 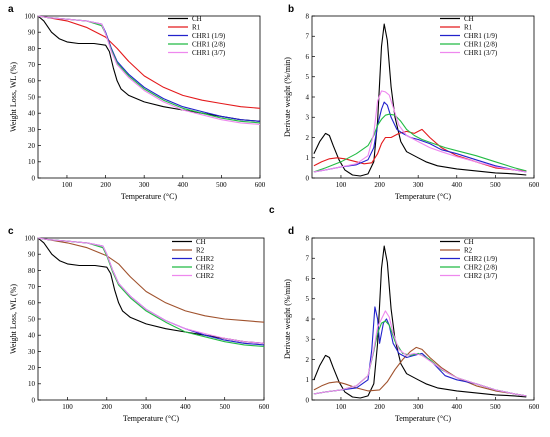 What do you see at coordinates (13, 319) in the screenshot?
I see `y-axis-label: Weight Loss, WL (%)` at bounding box center [13, 319].